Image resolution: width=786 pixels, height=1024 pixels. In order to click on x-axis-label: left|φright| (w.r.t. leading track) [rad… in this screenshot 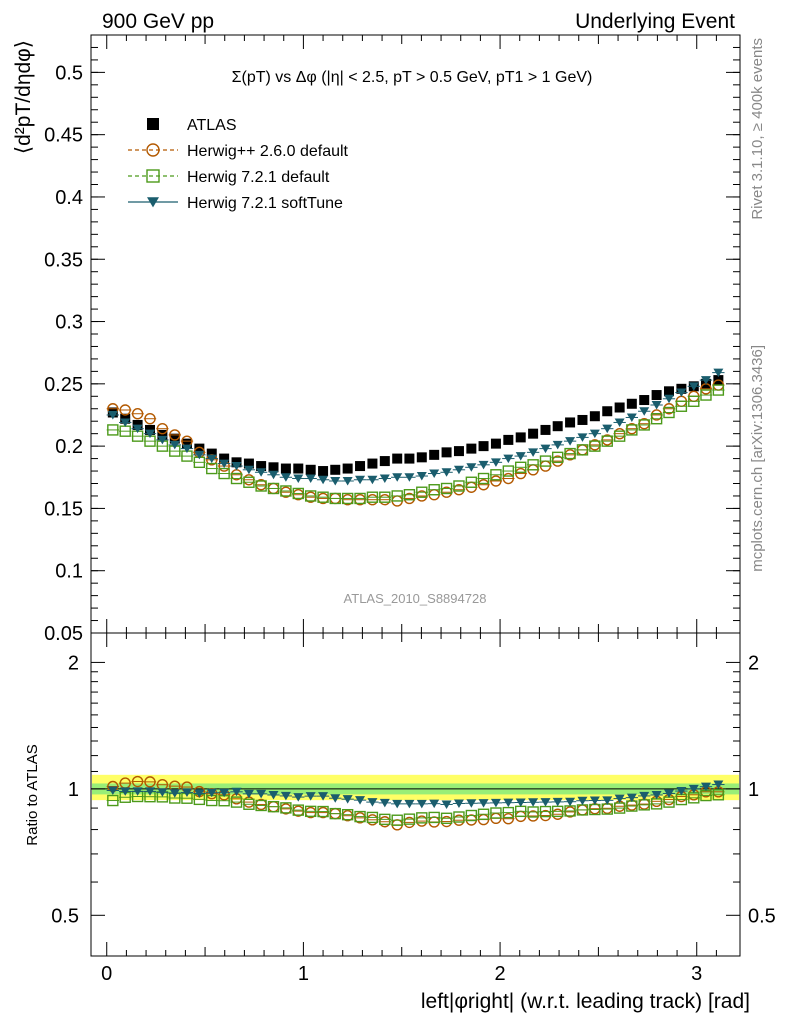, I will do `click(585, 1001)`.